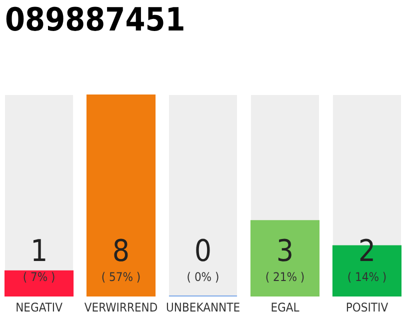 The width and height of the screenshot is (410, 320). What do you see at coordinates (121, 251) in the screenshot?
I see `data-label: 8` at bounding box center [121, 251].